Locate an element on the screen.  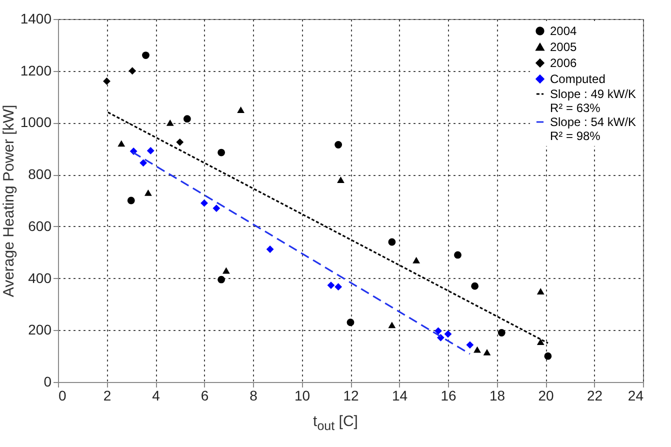
x-tick-label: 22 is located at coordinates (594, 396).